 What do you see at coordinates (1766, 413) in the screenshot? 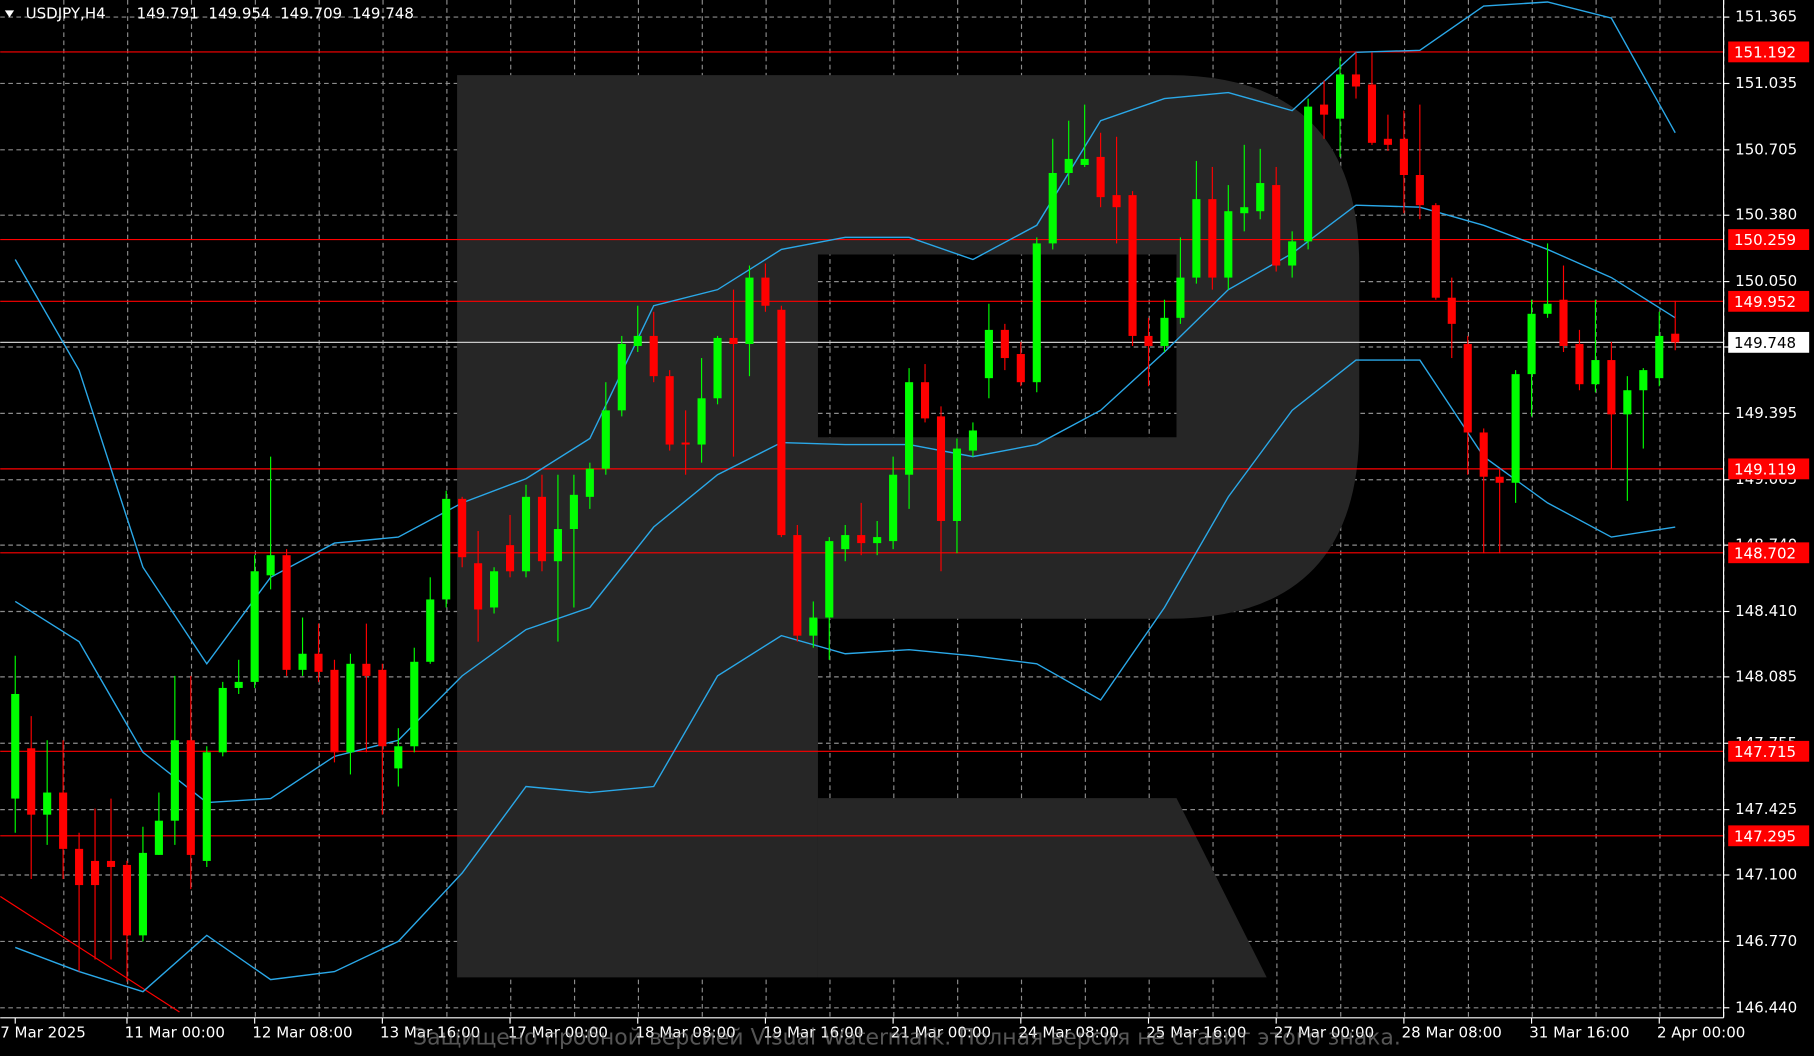
I see `y-tick-label: 149.395` at bounding box center [1766, 413].